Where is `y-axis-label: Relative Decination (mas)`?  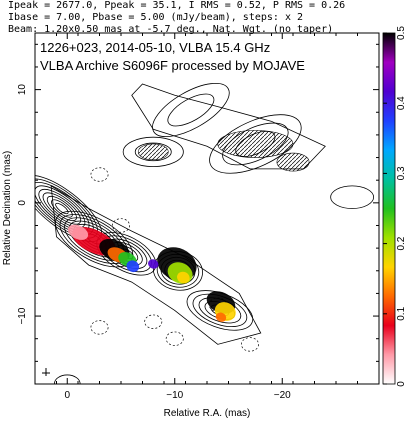
y-axis-label: Relative Decination (mas) is located at coordinates (7, 208).